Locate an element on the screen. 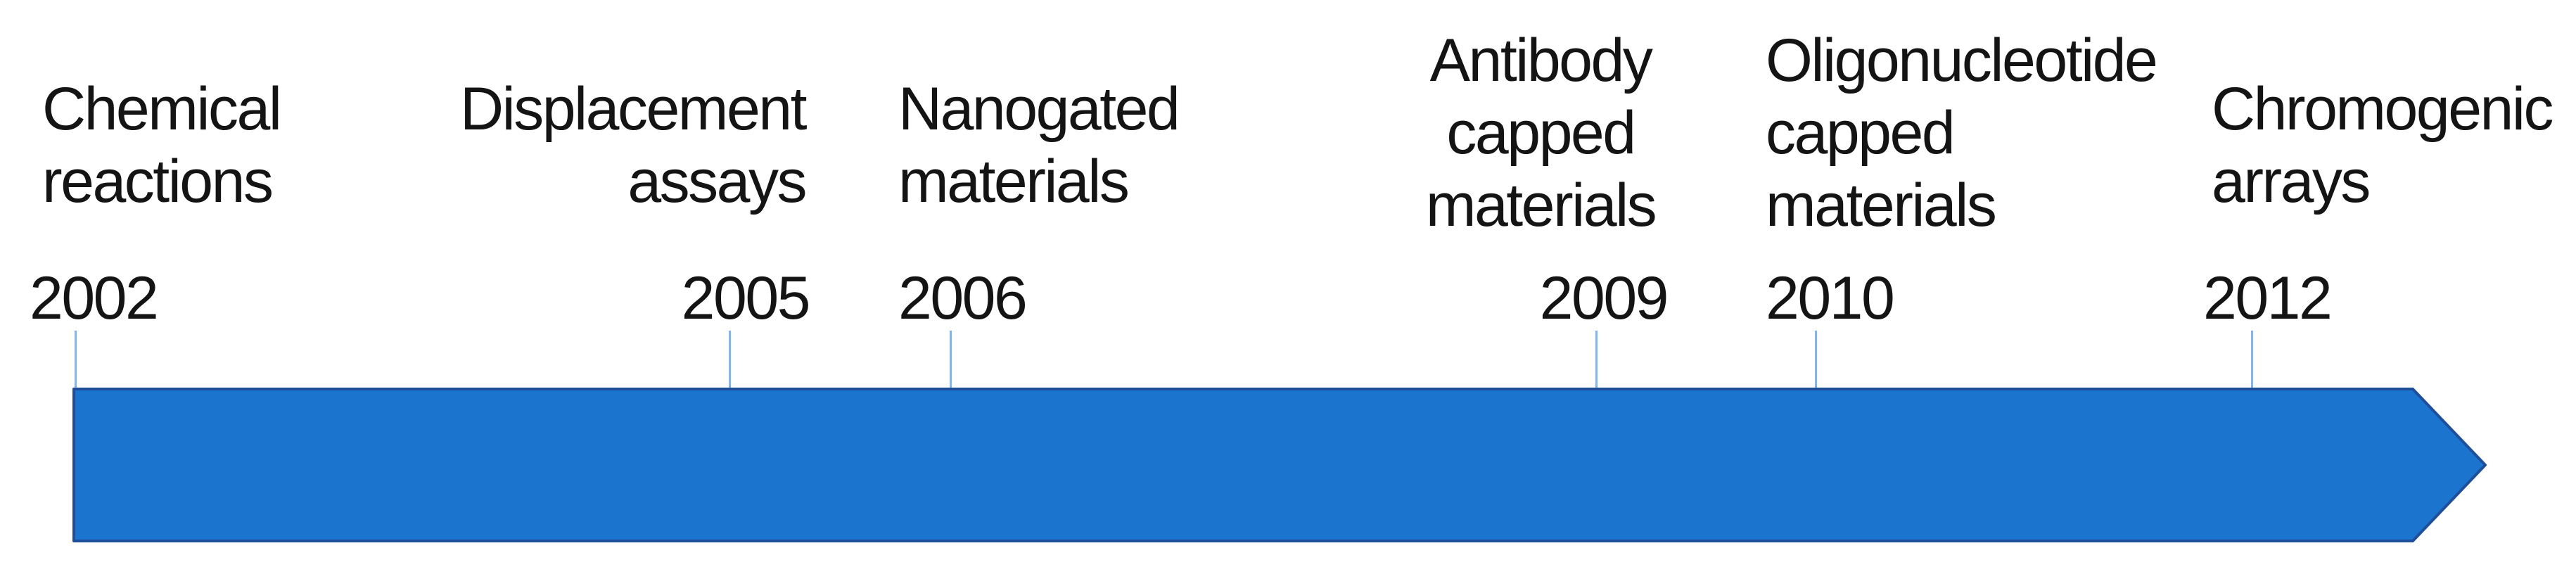 The image size is (2576, 567). event-year: 2006 is located at coordinates (963, 299).